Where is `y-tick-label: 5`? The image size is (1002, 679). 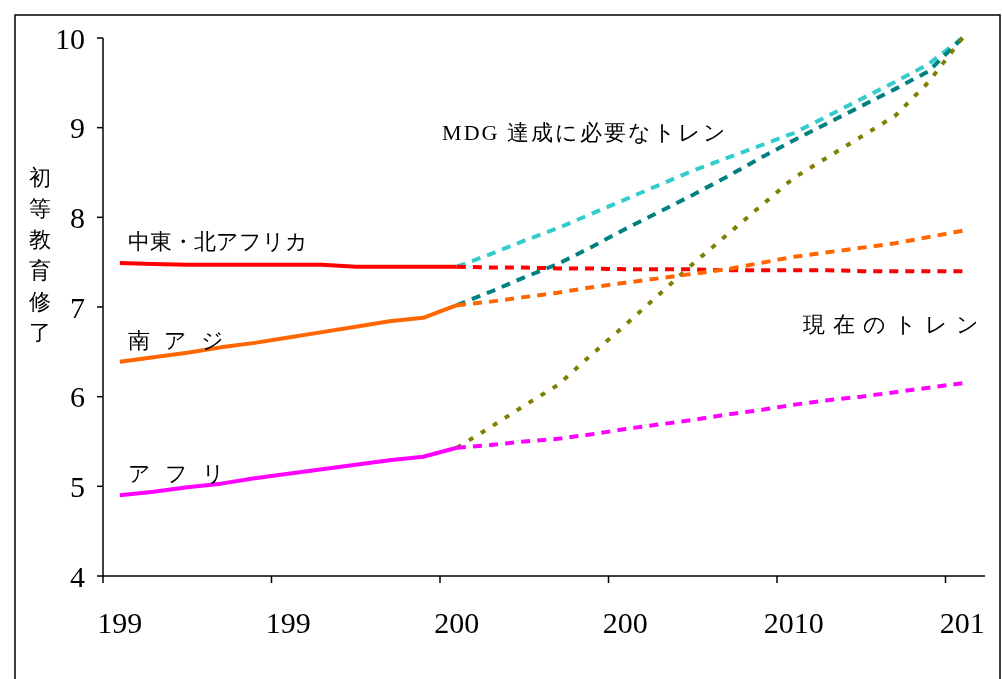
y-tick-label: 5 is located at coordinates (77, 486).